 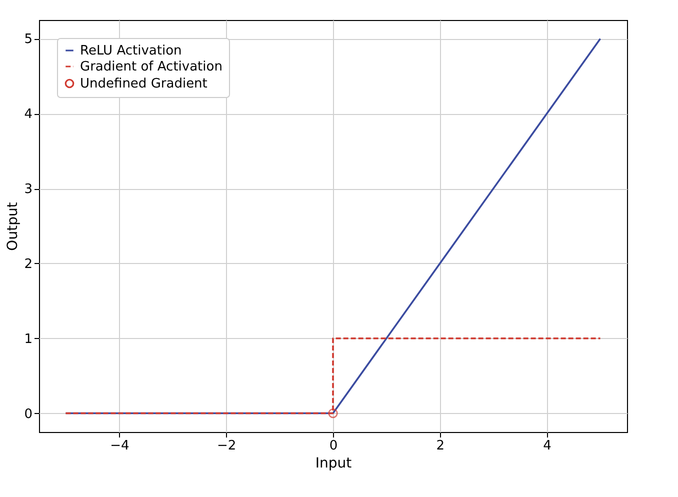 I want to click on y-tick-label: 1, so click(x=28, y=339).